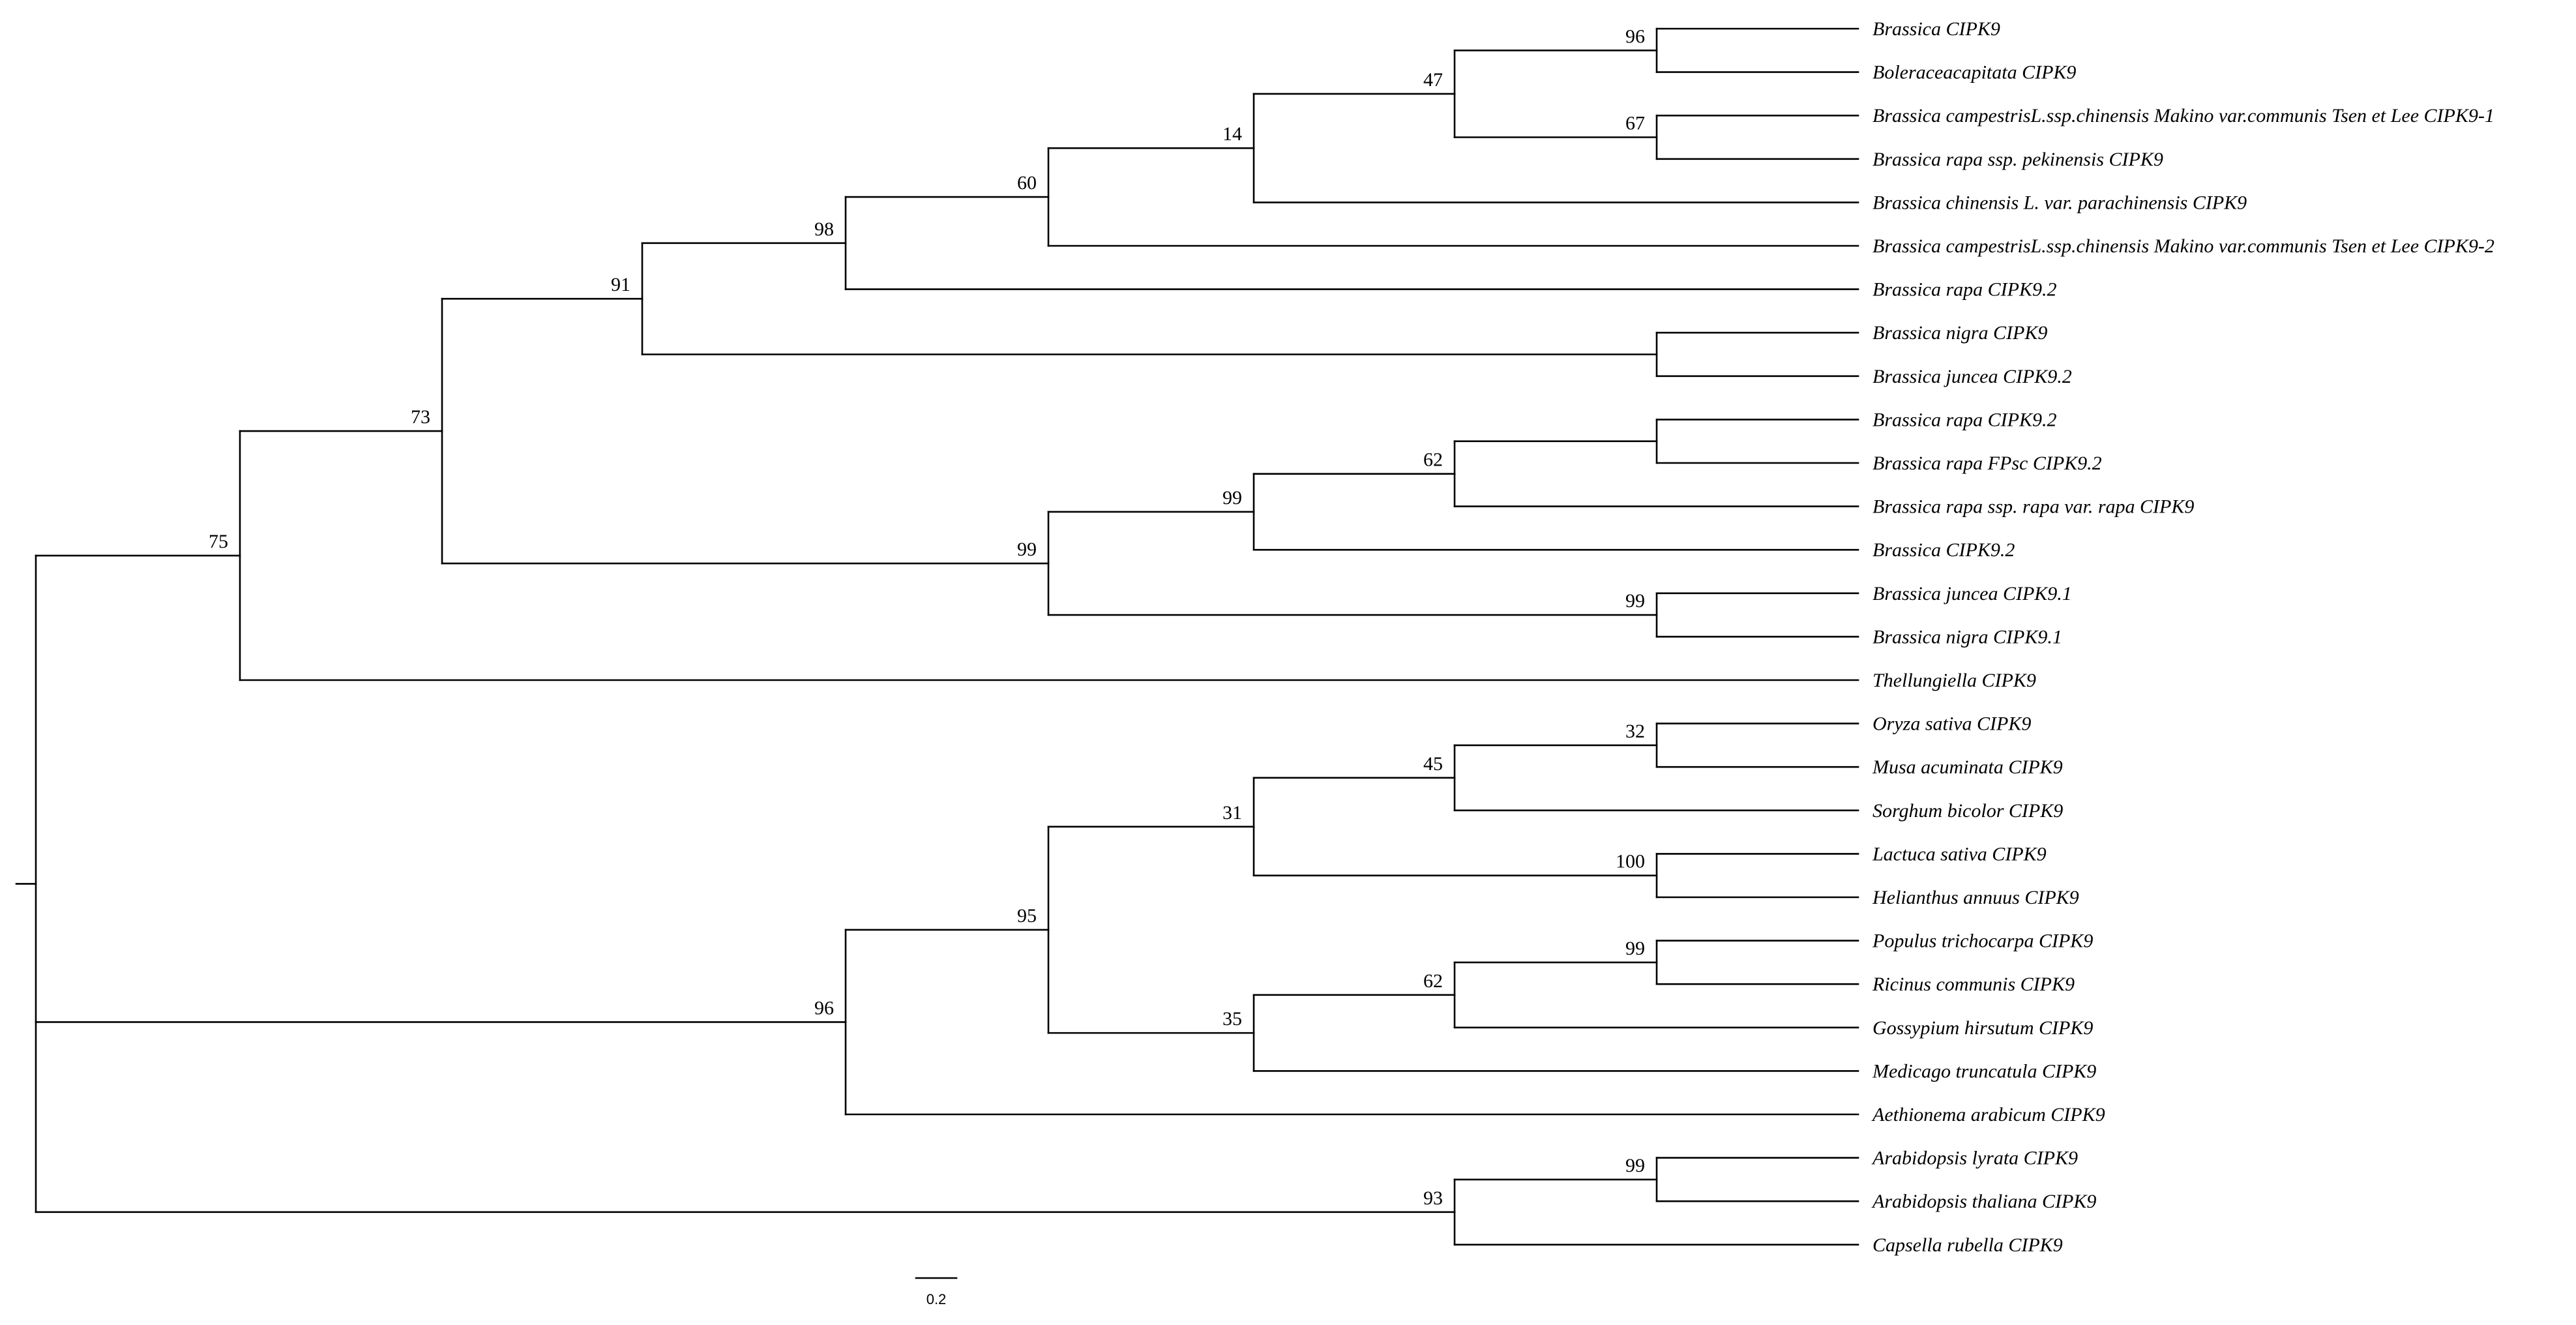 The image size is (2576, 1325). What do you see at coordinates (1988, 1114) in the screenshot?
I see `leaf-label: Aethionema arabicum CIPK9` at bounding box center [1988, 1114].